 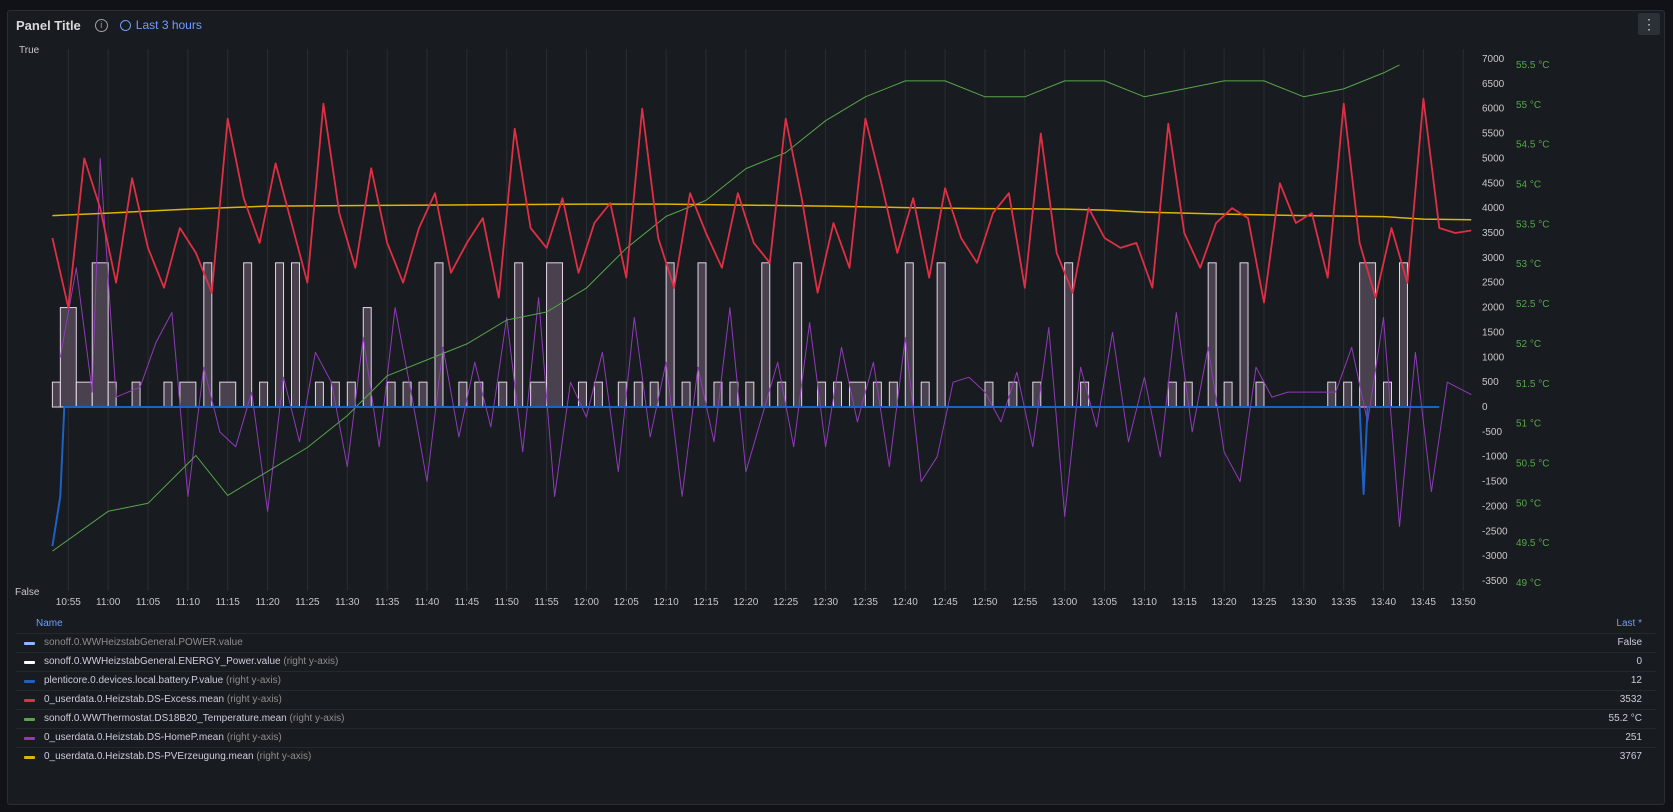 I want to click on legend-header: Name Last *, so click(x=836, y=624).